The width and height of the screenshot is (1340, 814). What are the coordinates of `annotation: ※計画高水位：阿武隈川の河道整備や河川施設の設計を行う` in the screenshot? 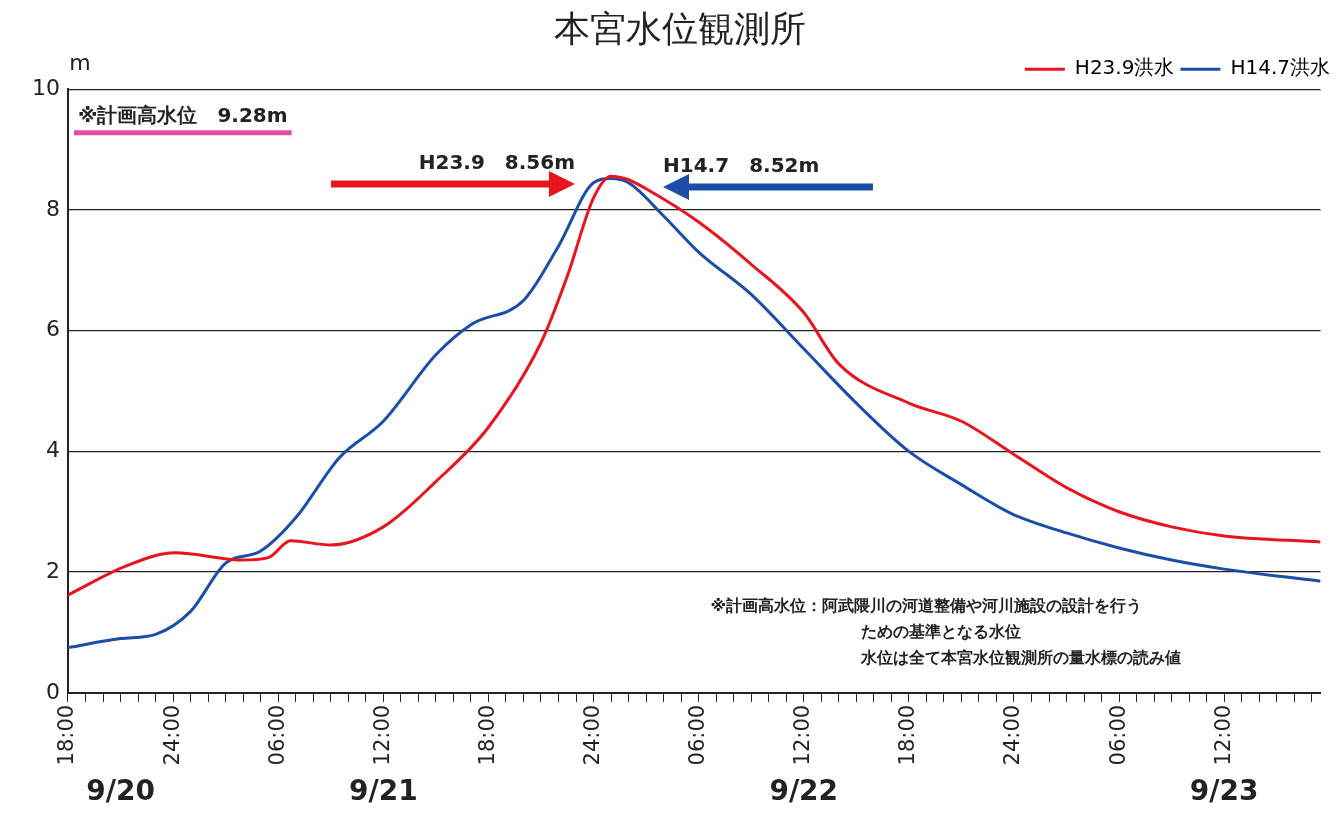 It's located at (926, 605).